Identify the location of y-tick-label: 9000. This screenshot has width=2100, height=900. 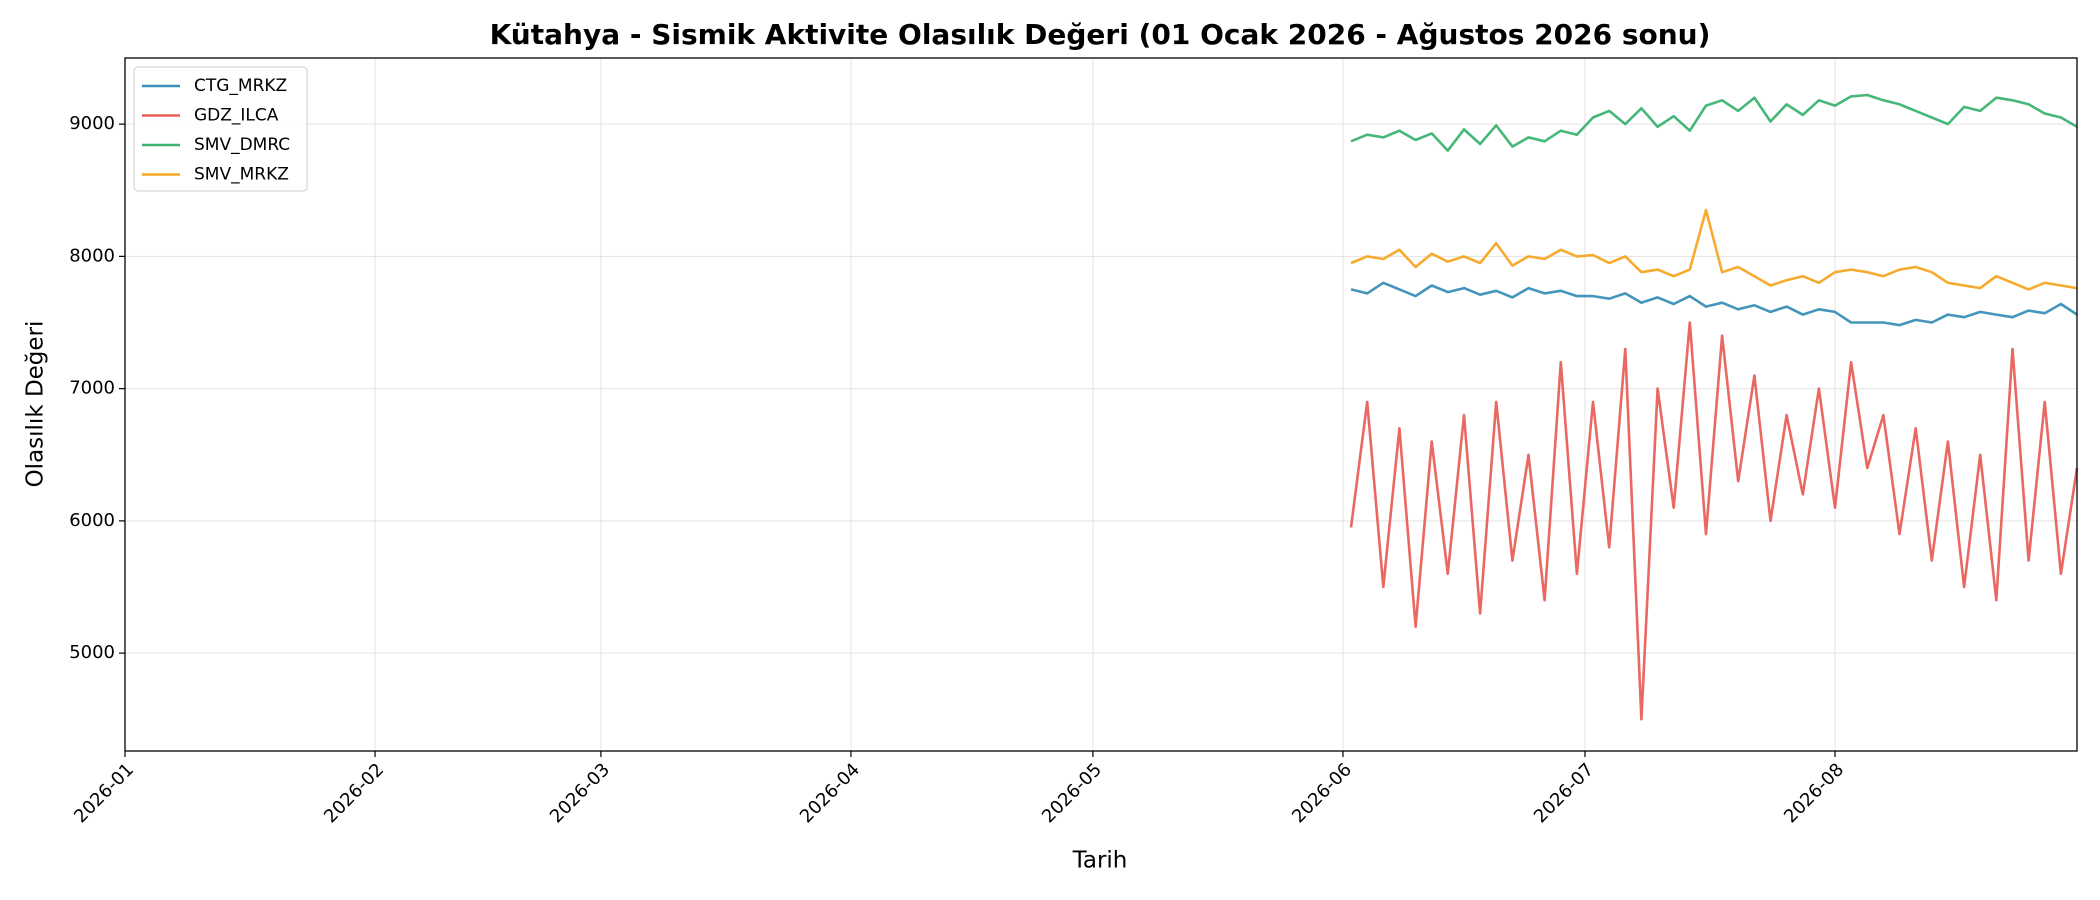
(92, 123).